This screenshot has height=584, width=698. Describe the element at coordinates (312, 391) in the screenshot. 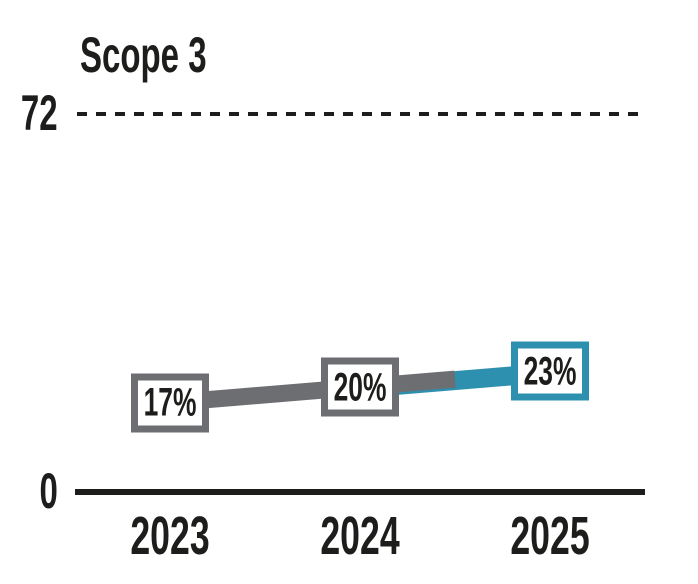

I see `trend-line-historic-segment` at that location.